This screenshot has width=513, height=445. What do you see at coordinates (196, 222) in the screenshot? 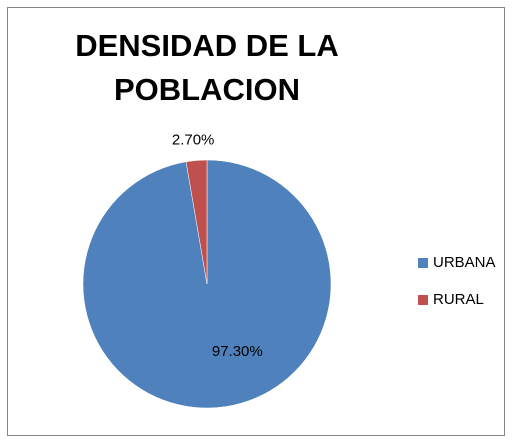
I see `pie-slice` at bounding box center [196, 222].